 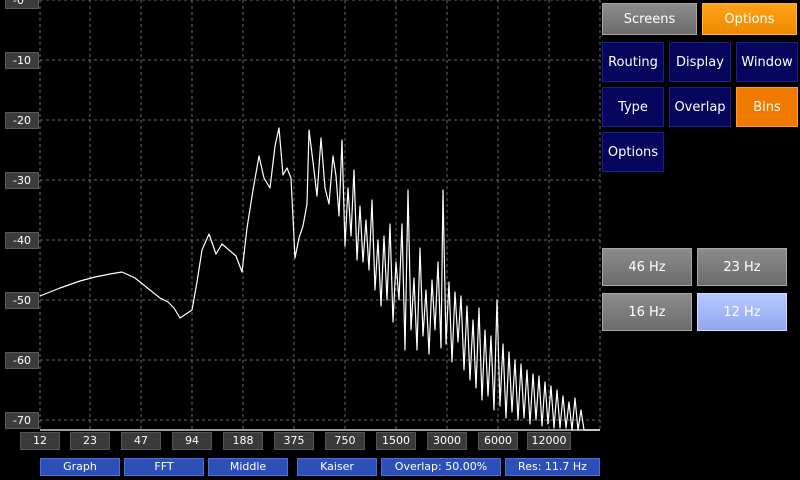 What do you see at coordinates (141, 441) in the screenshot?
I see `x-axis-label: 47` at bounding box center [141, 441].